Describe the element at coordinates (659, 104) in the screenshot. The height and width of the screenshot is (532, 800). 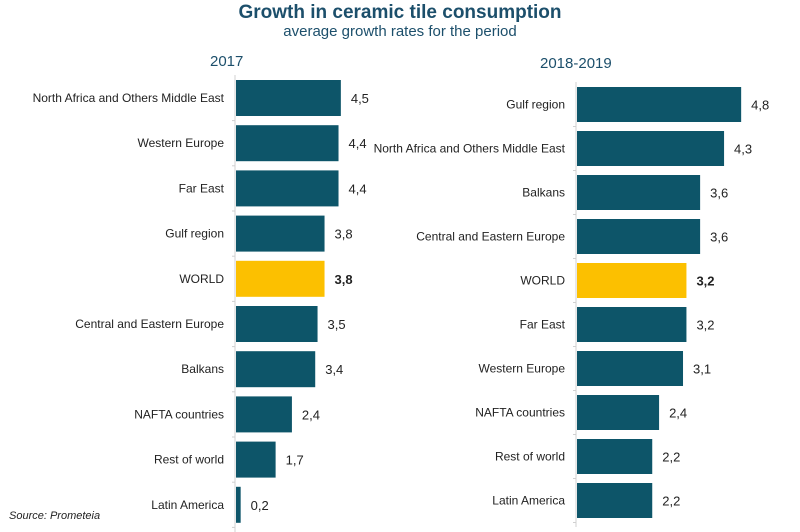
I see `bar-2018-2019-gulf-region` at that location.